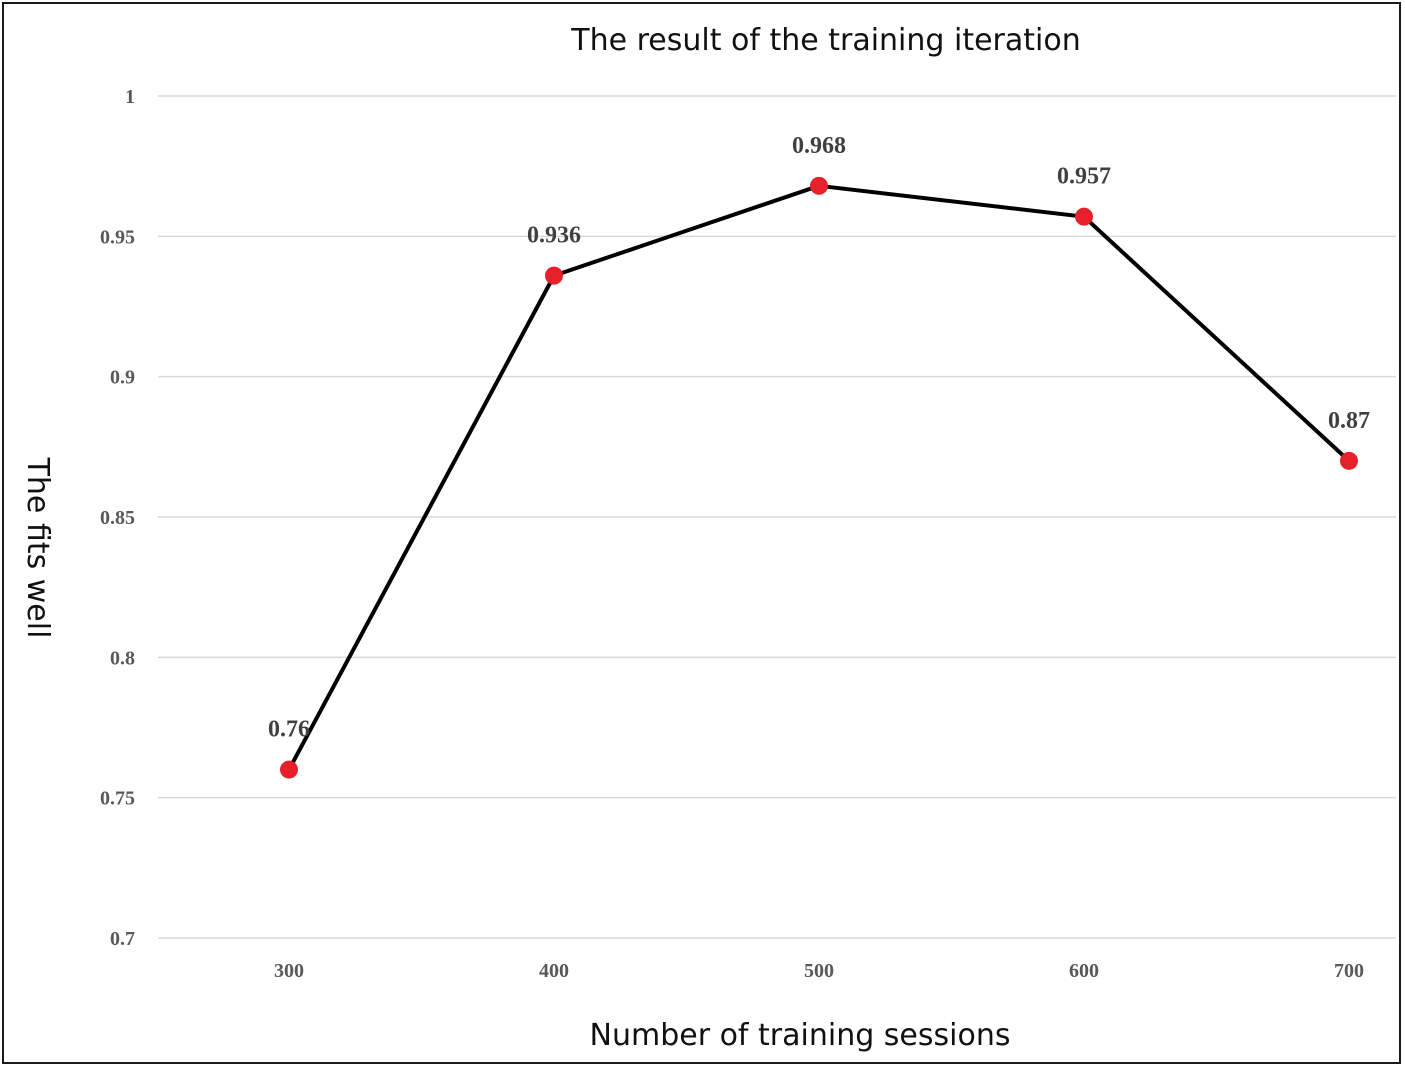 The image size is (1405, 1068). I want to click on chart-title: The result of the training iteration, so click(825, 40).